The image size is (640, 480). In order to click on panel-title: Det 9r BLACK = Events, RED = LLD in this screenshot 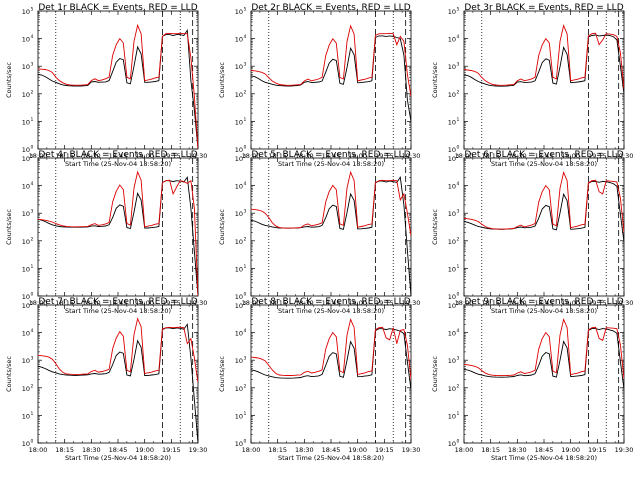, I will do `click(543, 302)`.